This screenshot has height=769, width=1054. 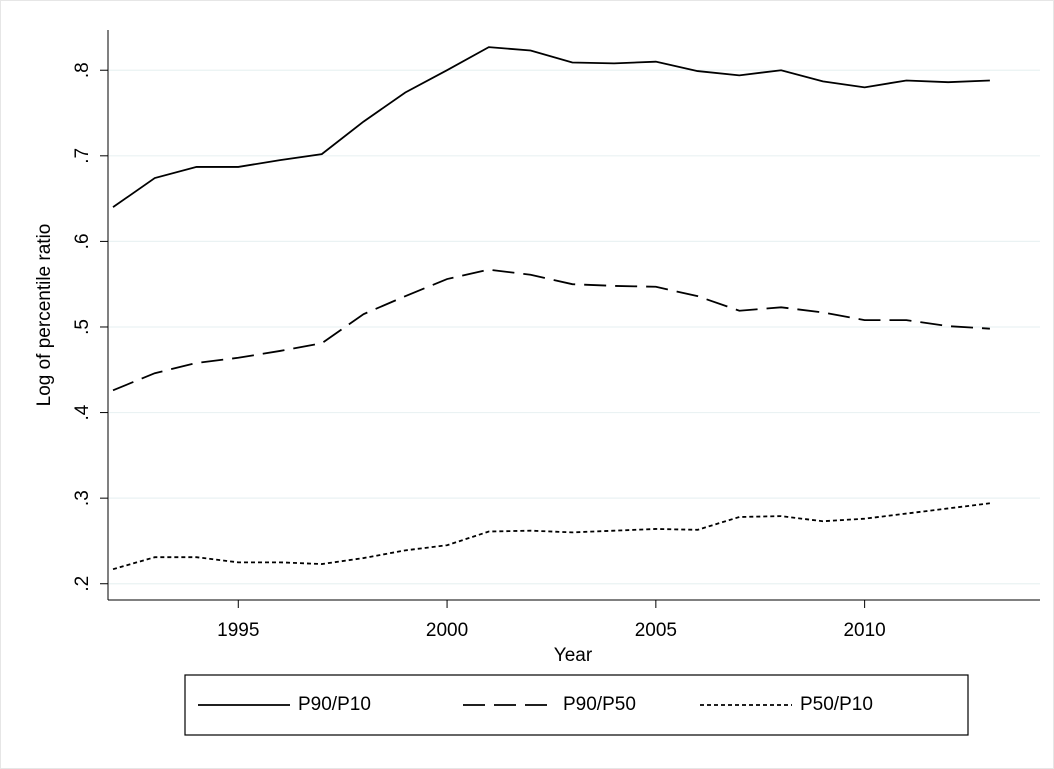 I want to click on y-tick-label: .3, so click(x=82, y=498).